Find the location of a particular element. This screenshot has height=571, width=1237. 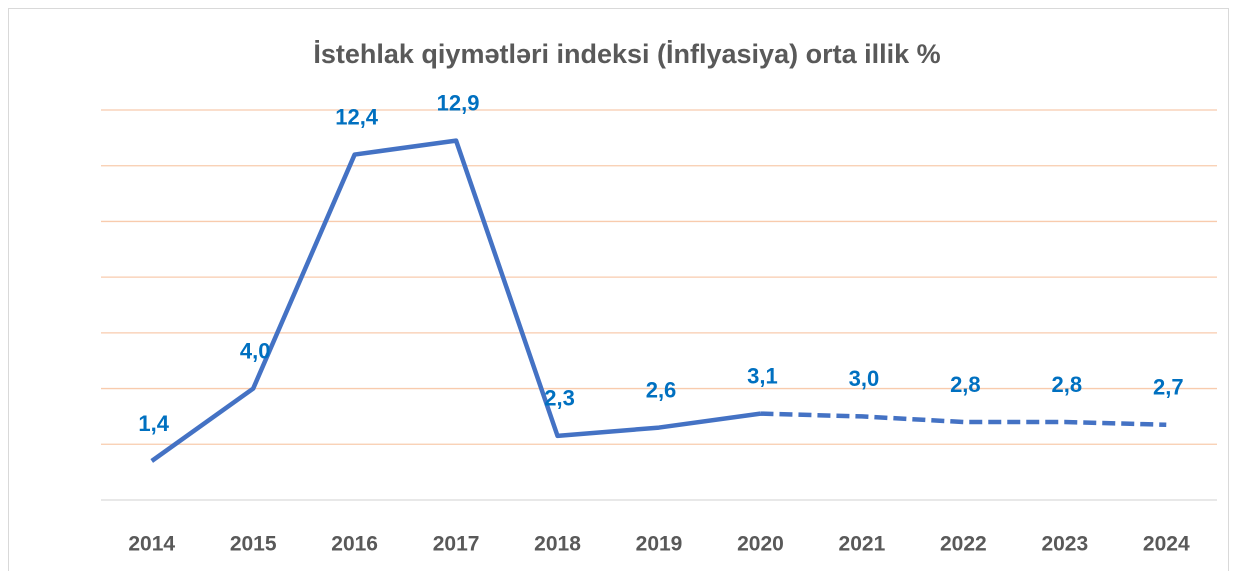

line-dashed is located at coordinates (963, 419).